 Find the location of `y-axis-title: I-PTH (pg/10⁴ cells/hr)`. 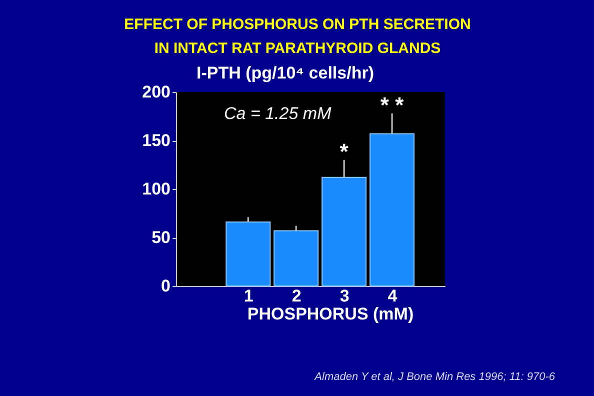

y-axis-title: I-PTH (pg/10⁴ cells/hr) is located at coordinates (285, 73).